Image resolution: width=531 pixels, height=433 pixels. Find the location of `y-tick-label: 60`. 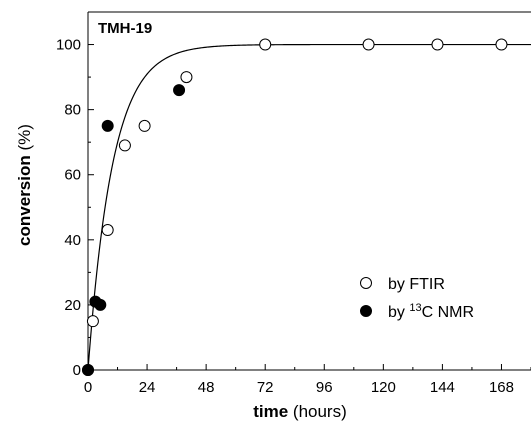

y-tick-label: 60 is located at coordinates (72, 175).